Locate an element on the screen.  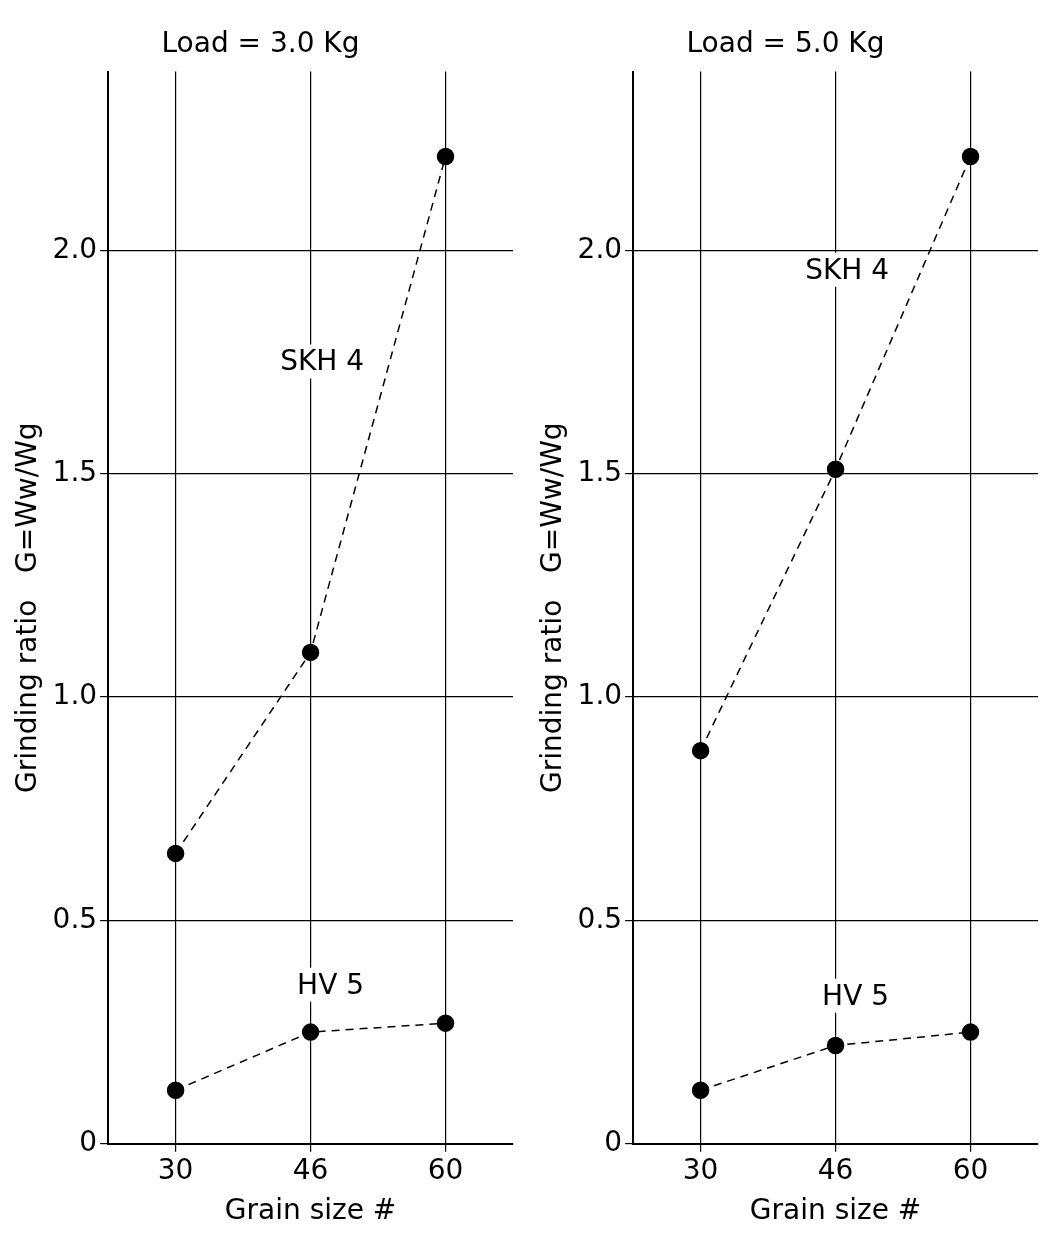
chart-title: Load = 5.0 Kg is located at coordinates (785, 43).